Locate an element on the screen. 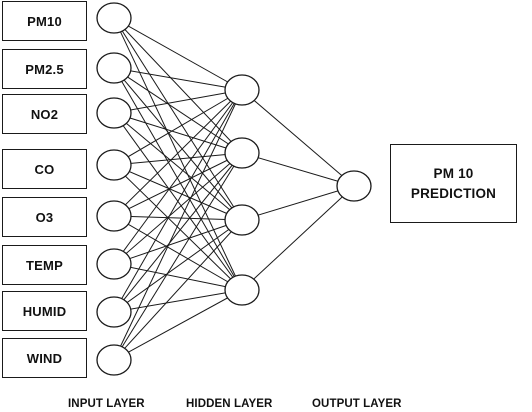 The image size is (532, 412). hidden-layer-label: HIDDEN LAYER is located at coordinates (229, 404).